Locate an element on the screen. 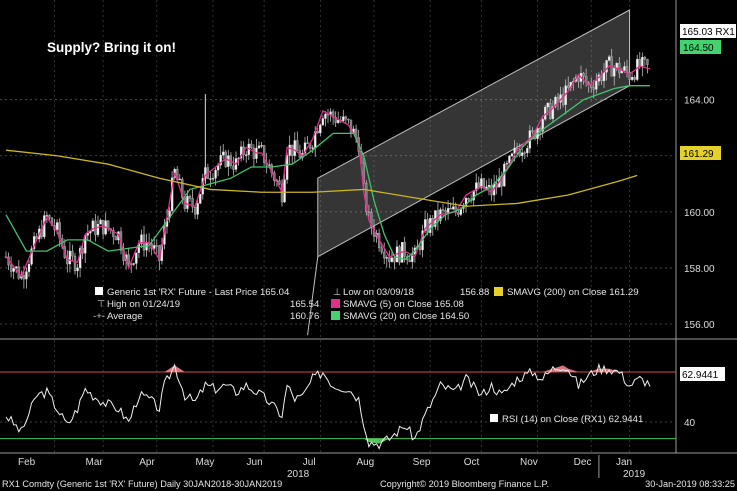 Image resolution: width=737 pixels, height=491 pixels. month-tick-label: Jan is located at coordinates (624, 462).